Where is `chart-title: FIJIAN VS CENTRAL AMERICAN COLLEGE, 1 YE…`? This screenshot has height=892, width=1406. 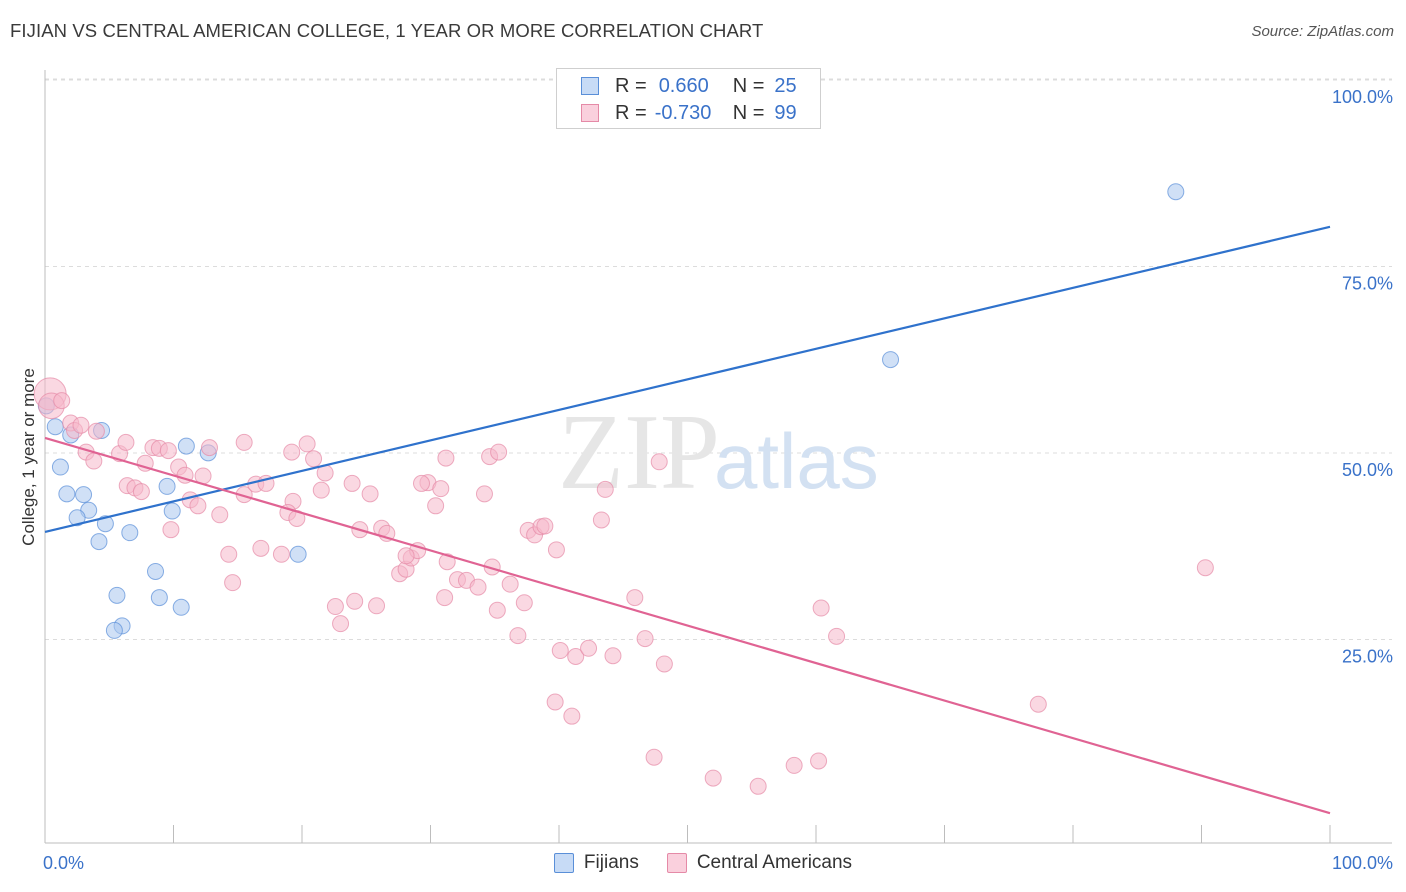 chart-title: FIJIAN VS CENTRAL AMERICAN COLLEGE, 1 YE… is located at coordinates (387, 30).